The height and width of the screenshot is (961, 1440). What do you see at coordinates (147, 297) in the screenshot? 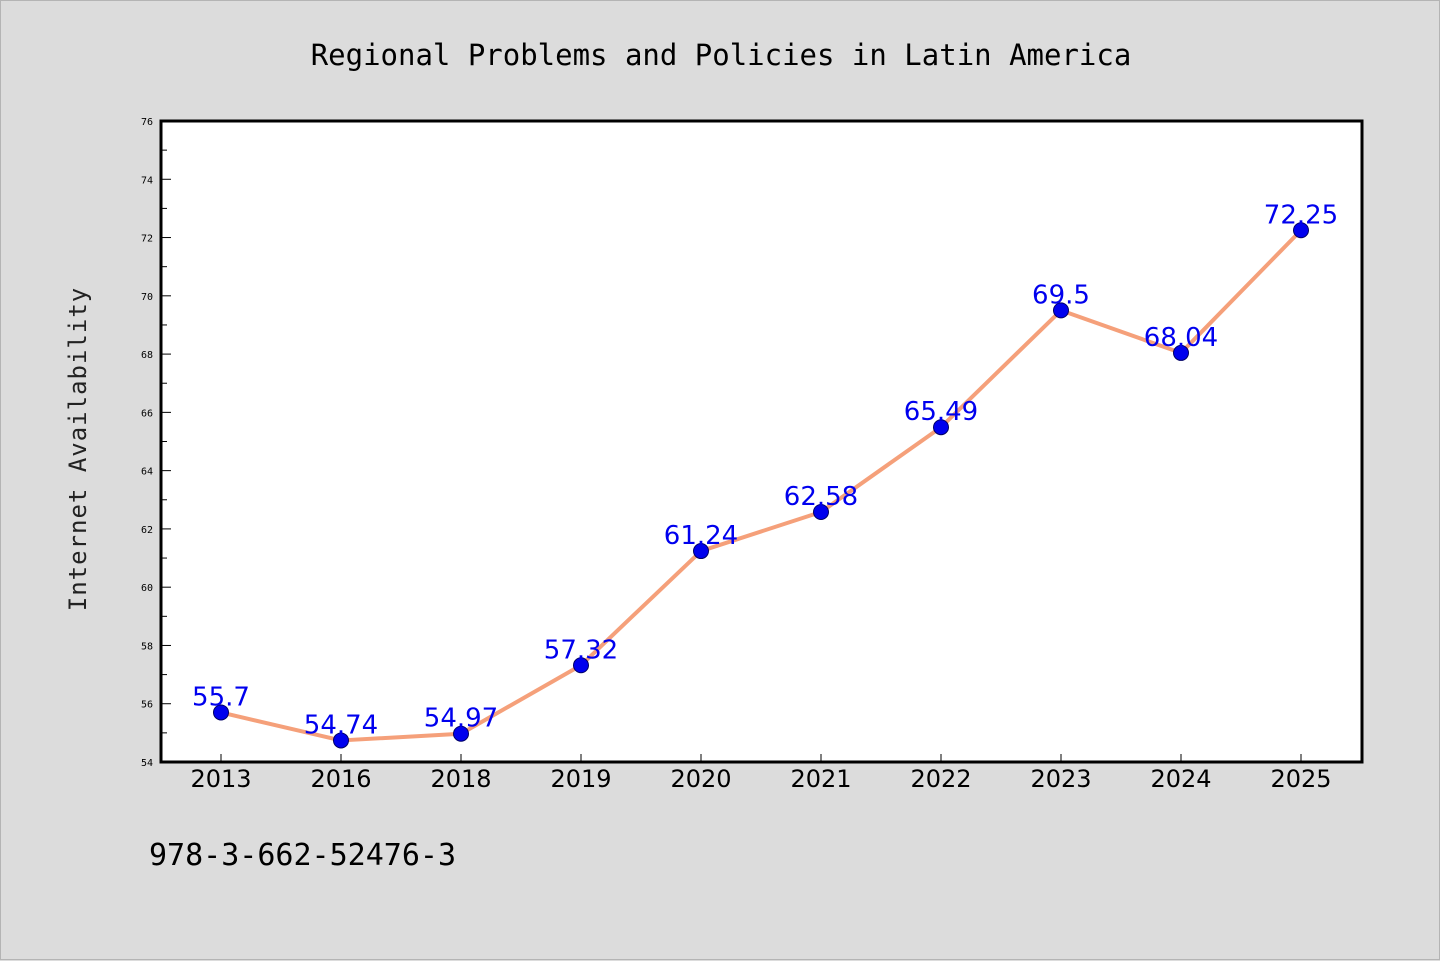
I see `y-tick-label: 70` at bounding box center [147, 297].